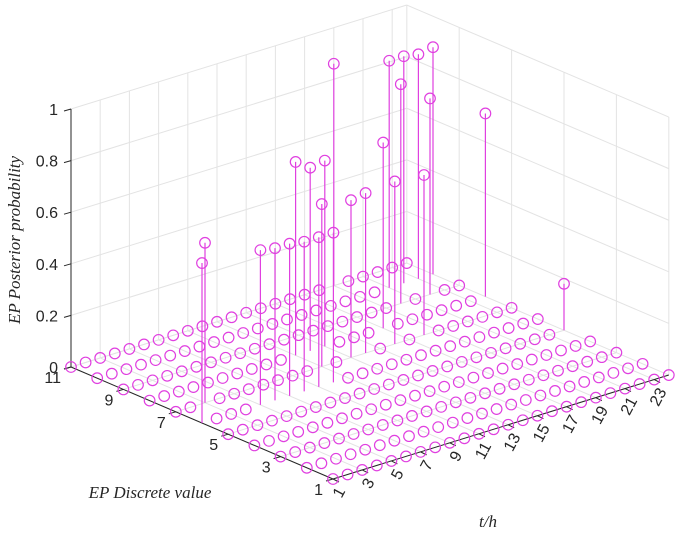  Describe the element at coordinates (67, 162) in the screenshot. I see `z-tick-mark` at that location.